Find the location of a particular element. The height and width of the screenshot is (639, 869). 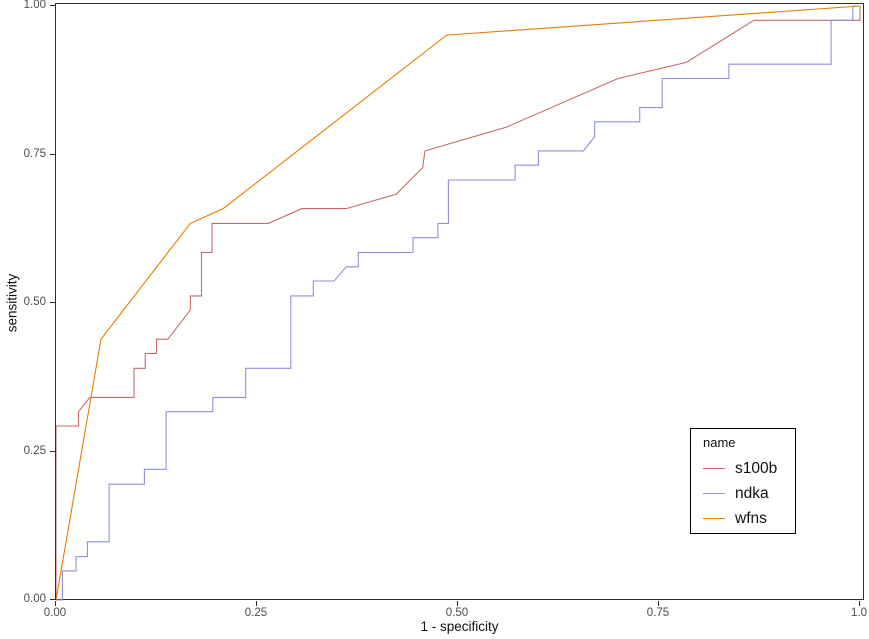

x-tick-mark-1.0 is located at coordinates (859, 603).